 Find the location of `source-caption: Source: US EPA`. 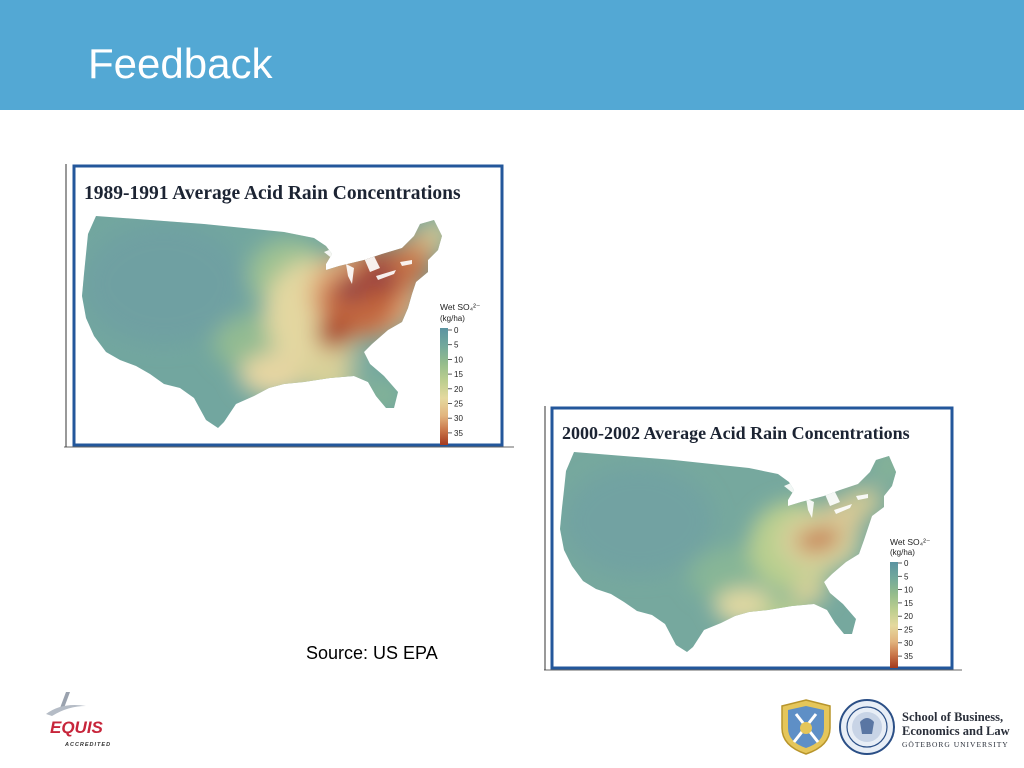

source-caption: Source: US EPA is located at coordinates (372, 653).